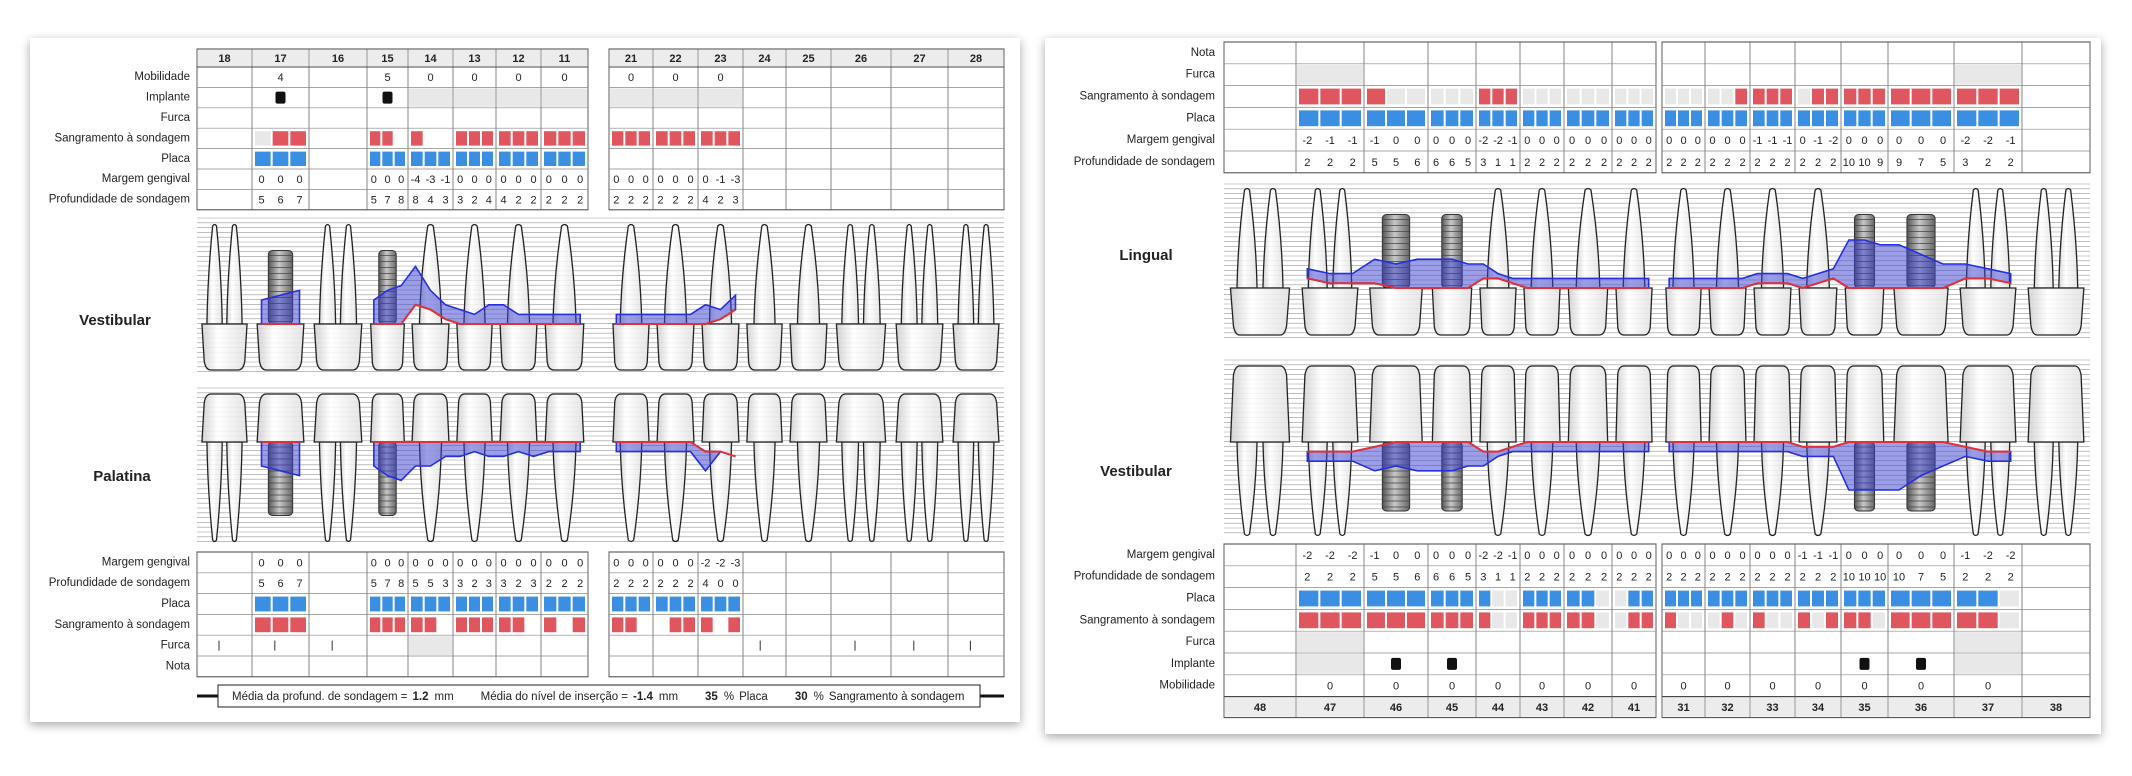 The image size is (2132, 776). Describe the element at coordinates (146, 179) in the screenshot. I see `row-label: Margem gengival` at that location.